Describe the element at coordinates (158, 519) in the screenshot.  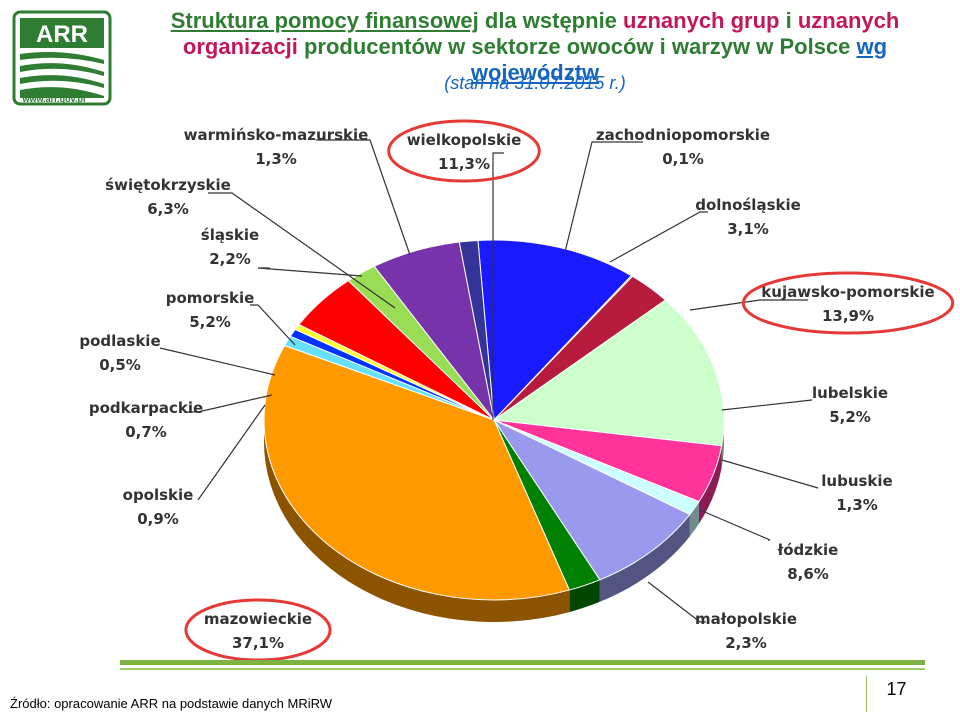
I see `value-opolskie: 0,9%` at that location.